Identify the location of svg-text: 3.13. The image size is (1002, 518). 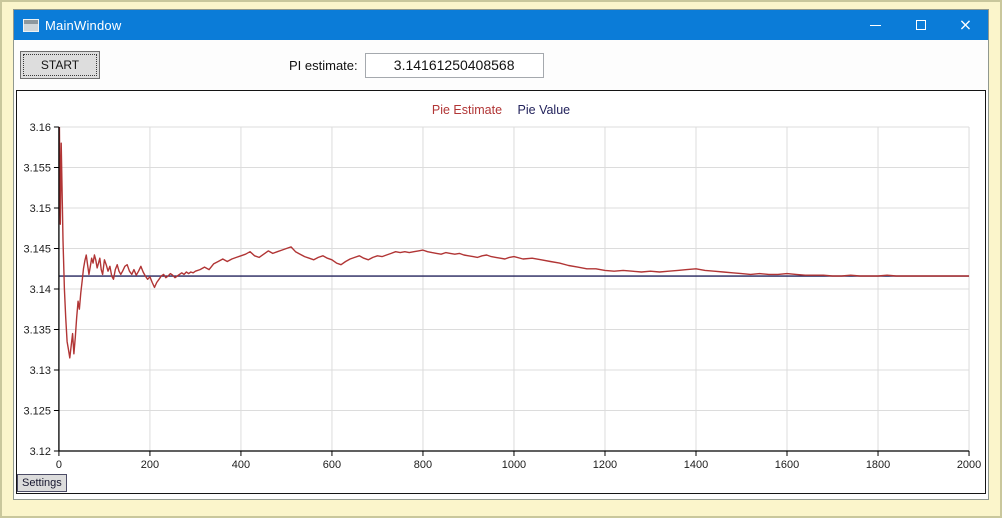
(40, 371).